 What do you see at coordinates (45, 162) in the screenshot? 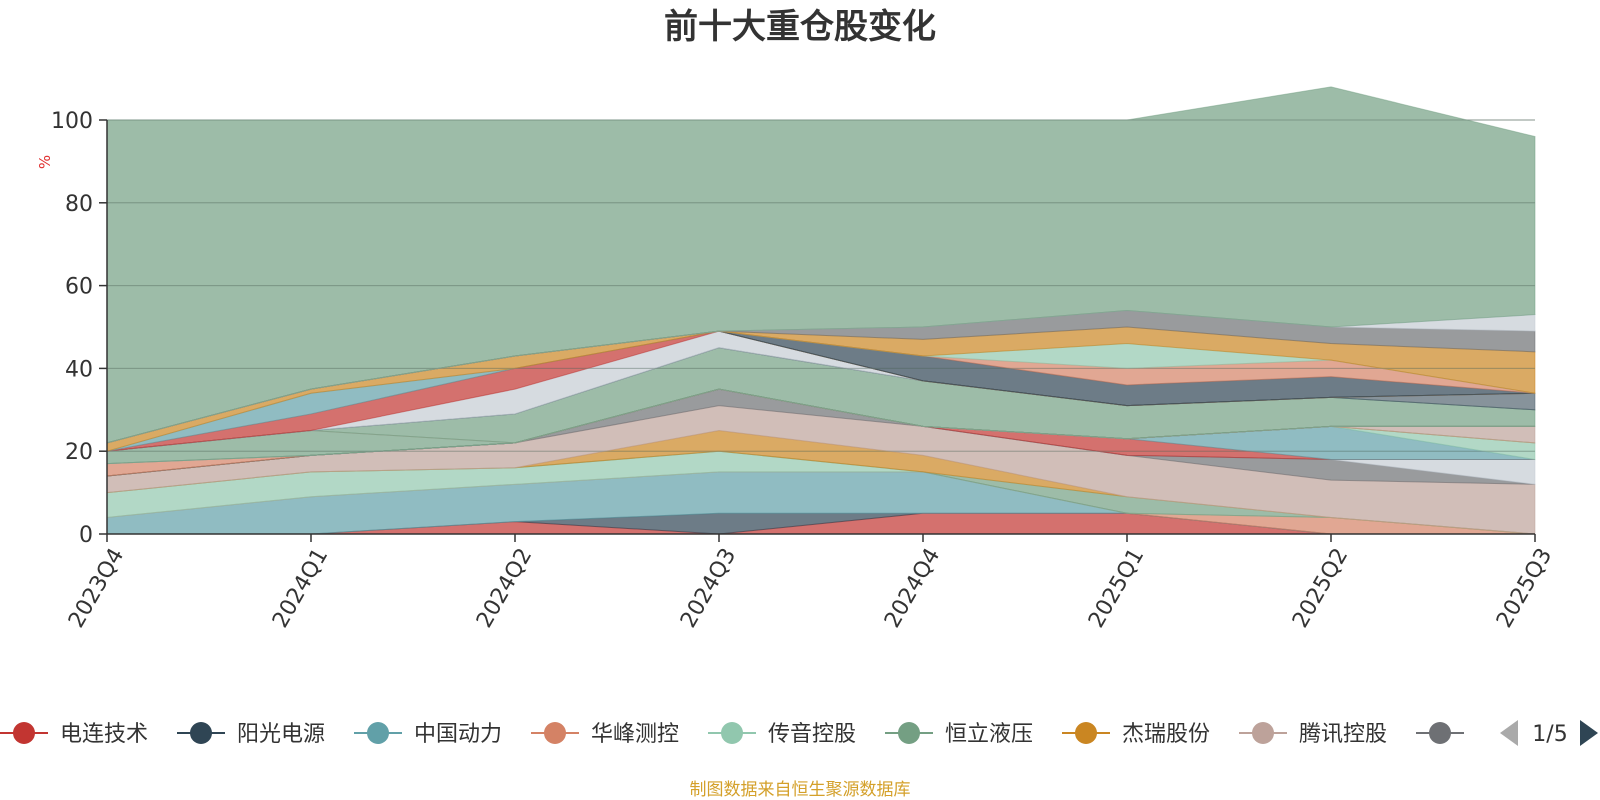
I see `y-axis-unit: %` at bounding box center [45, 162].